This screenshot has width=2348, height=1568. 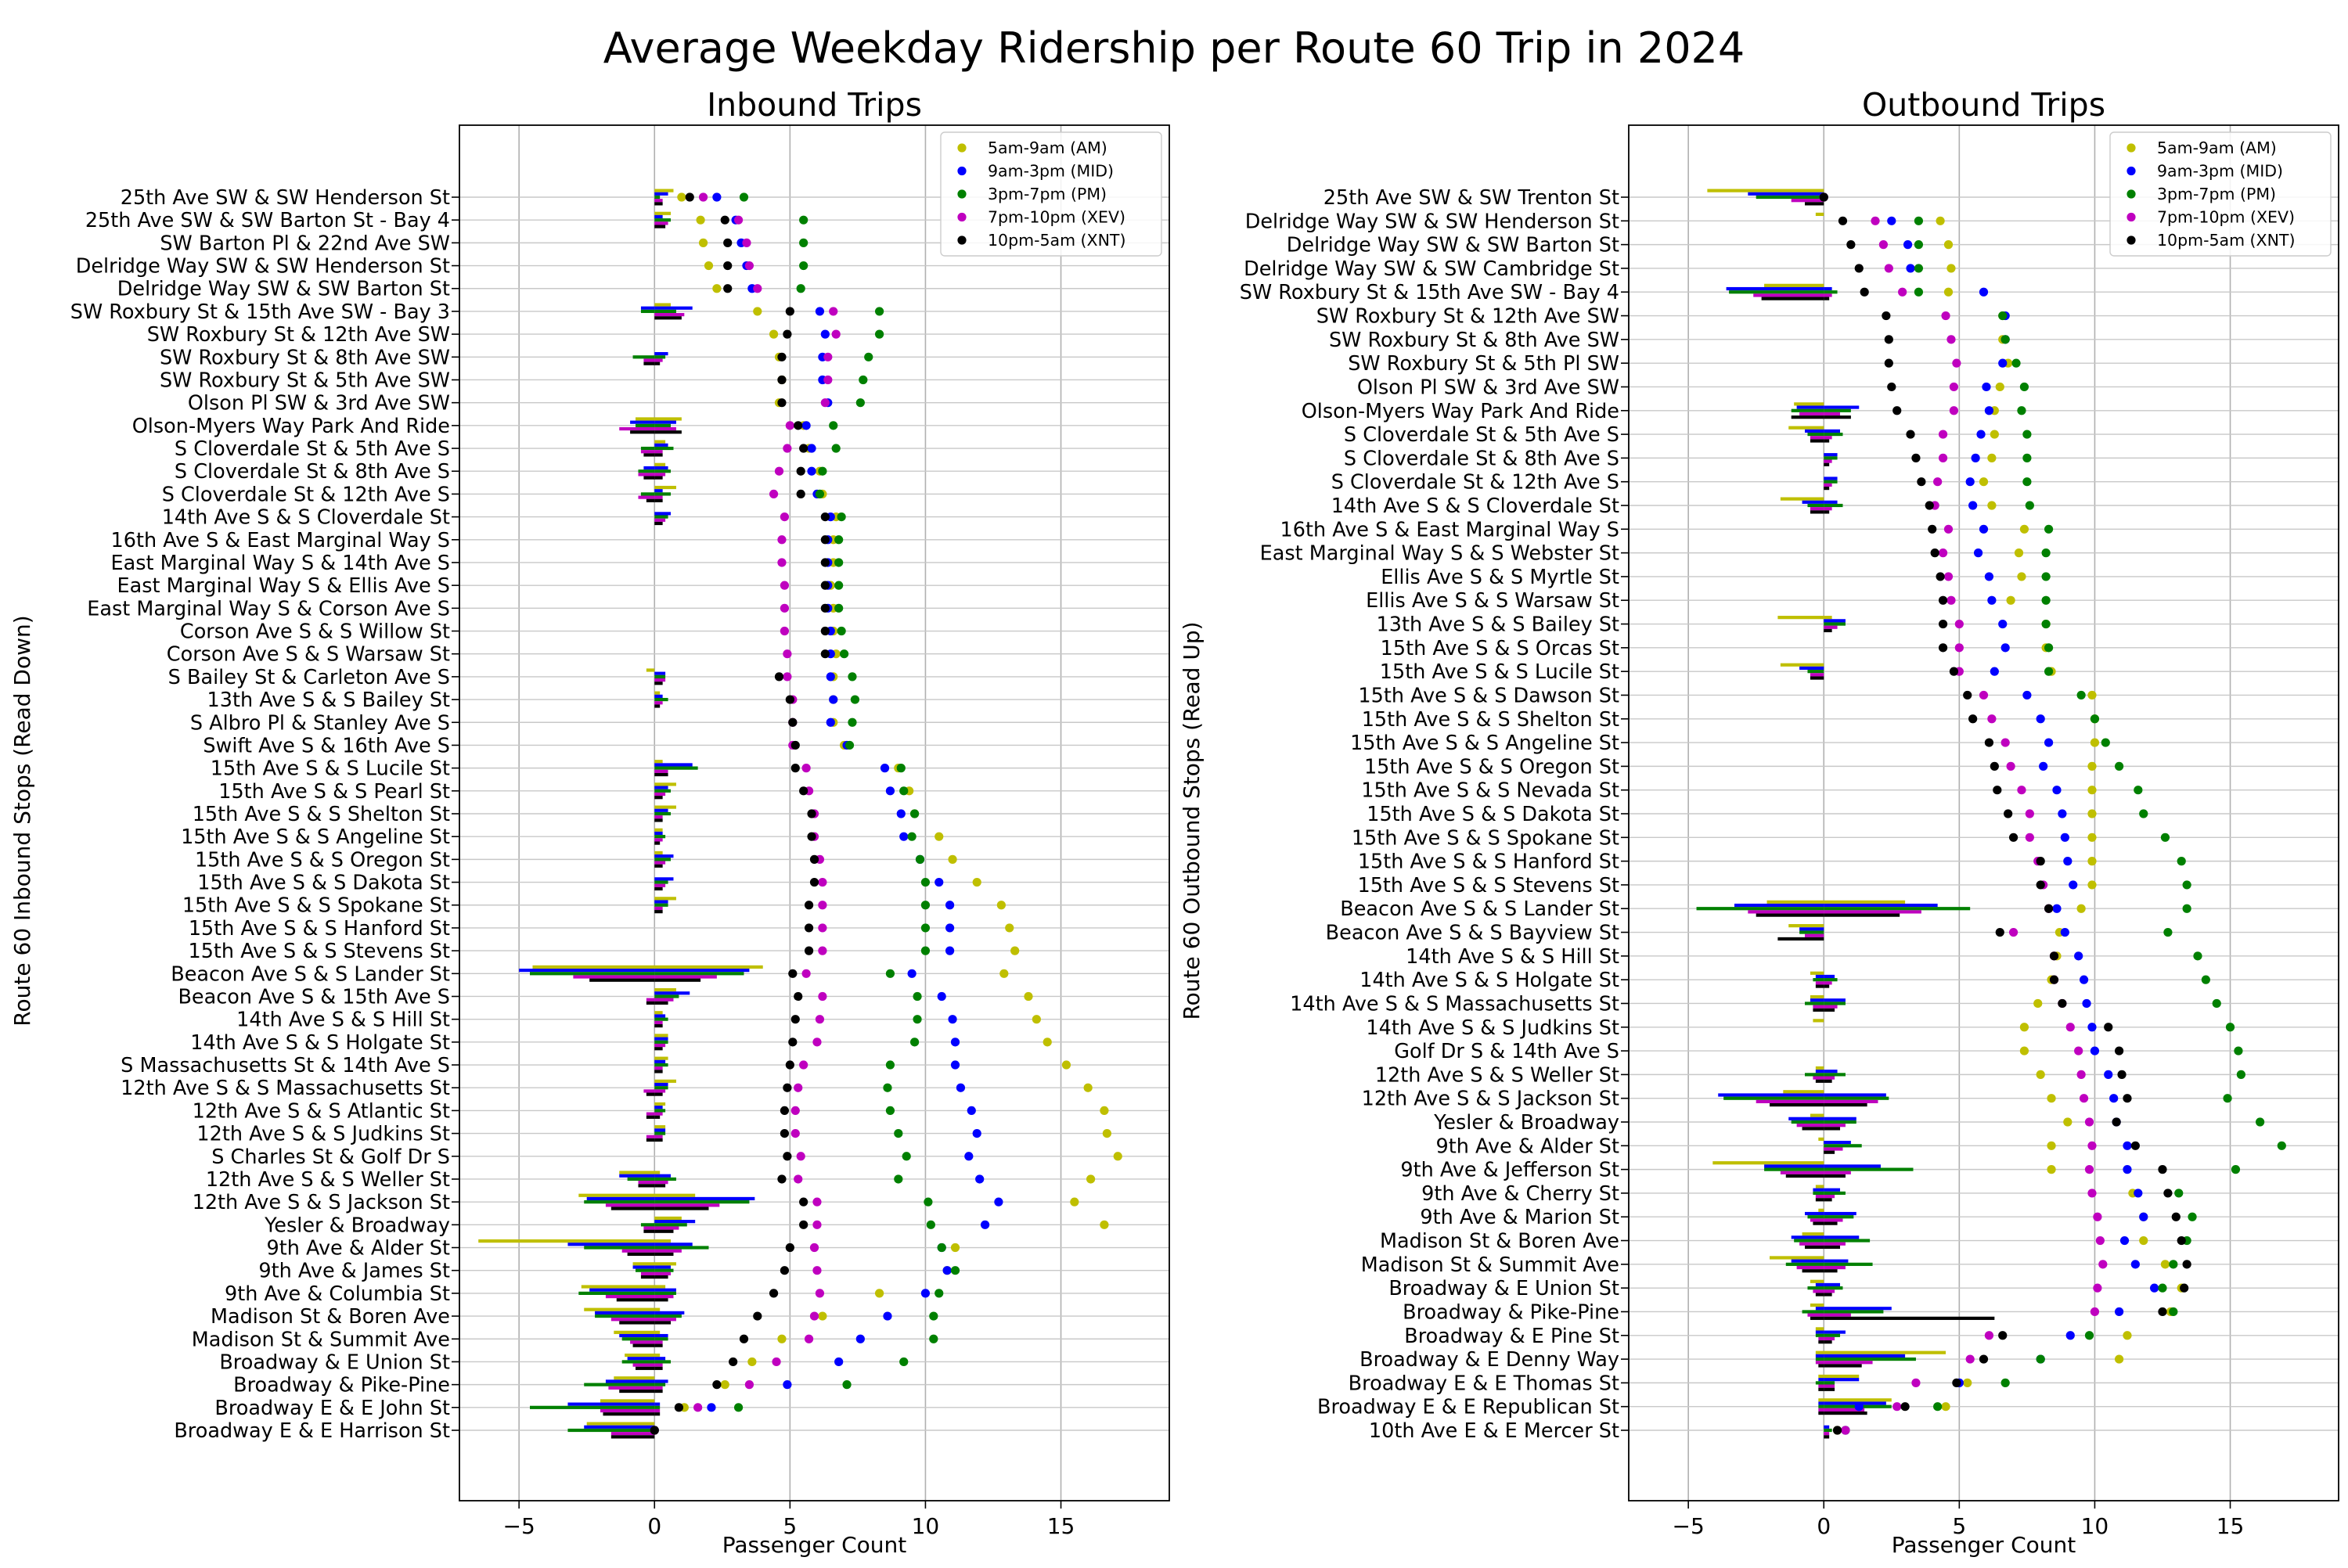 I want to click on y-axis-label: Route 60 Inbound Stops (Read Down), so click(x=22, y=820).